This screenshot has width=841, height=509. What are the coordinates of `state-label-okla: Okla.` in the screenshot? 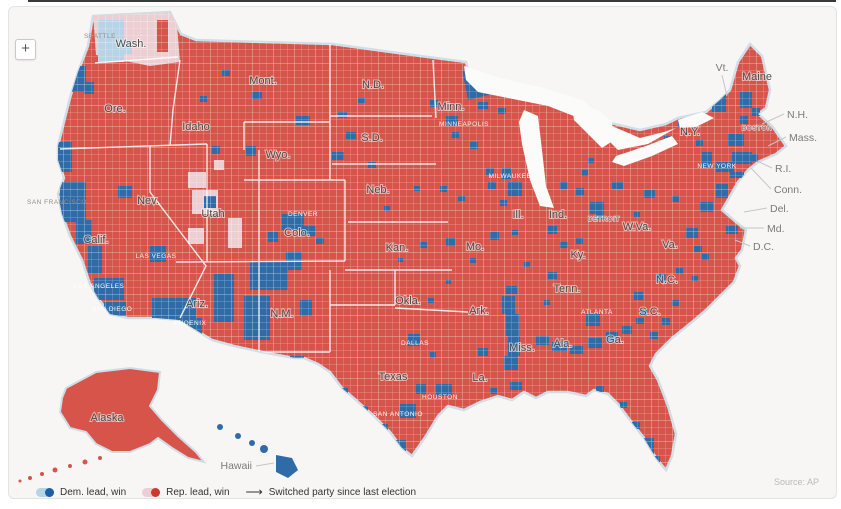 It's located at (408, 301).